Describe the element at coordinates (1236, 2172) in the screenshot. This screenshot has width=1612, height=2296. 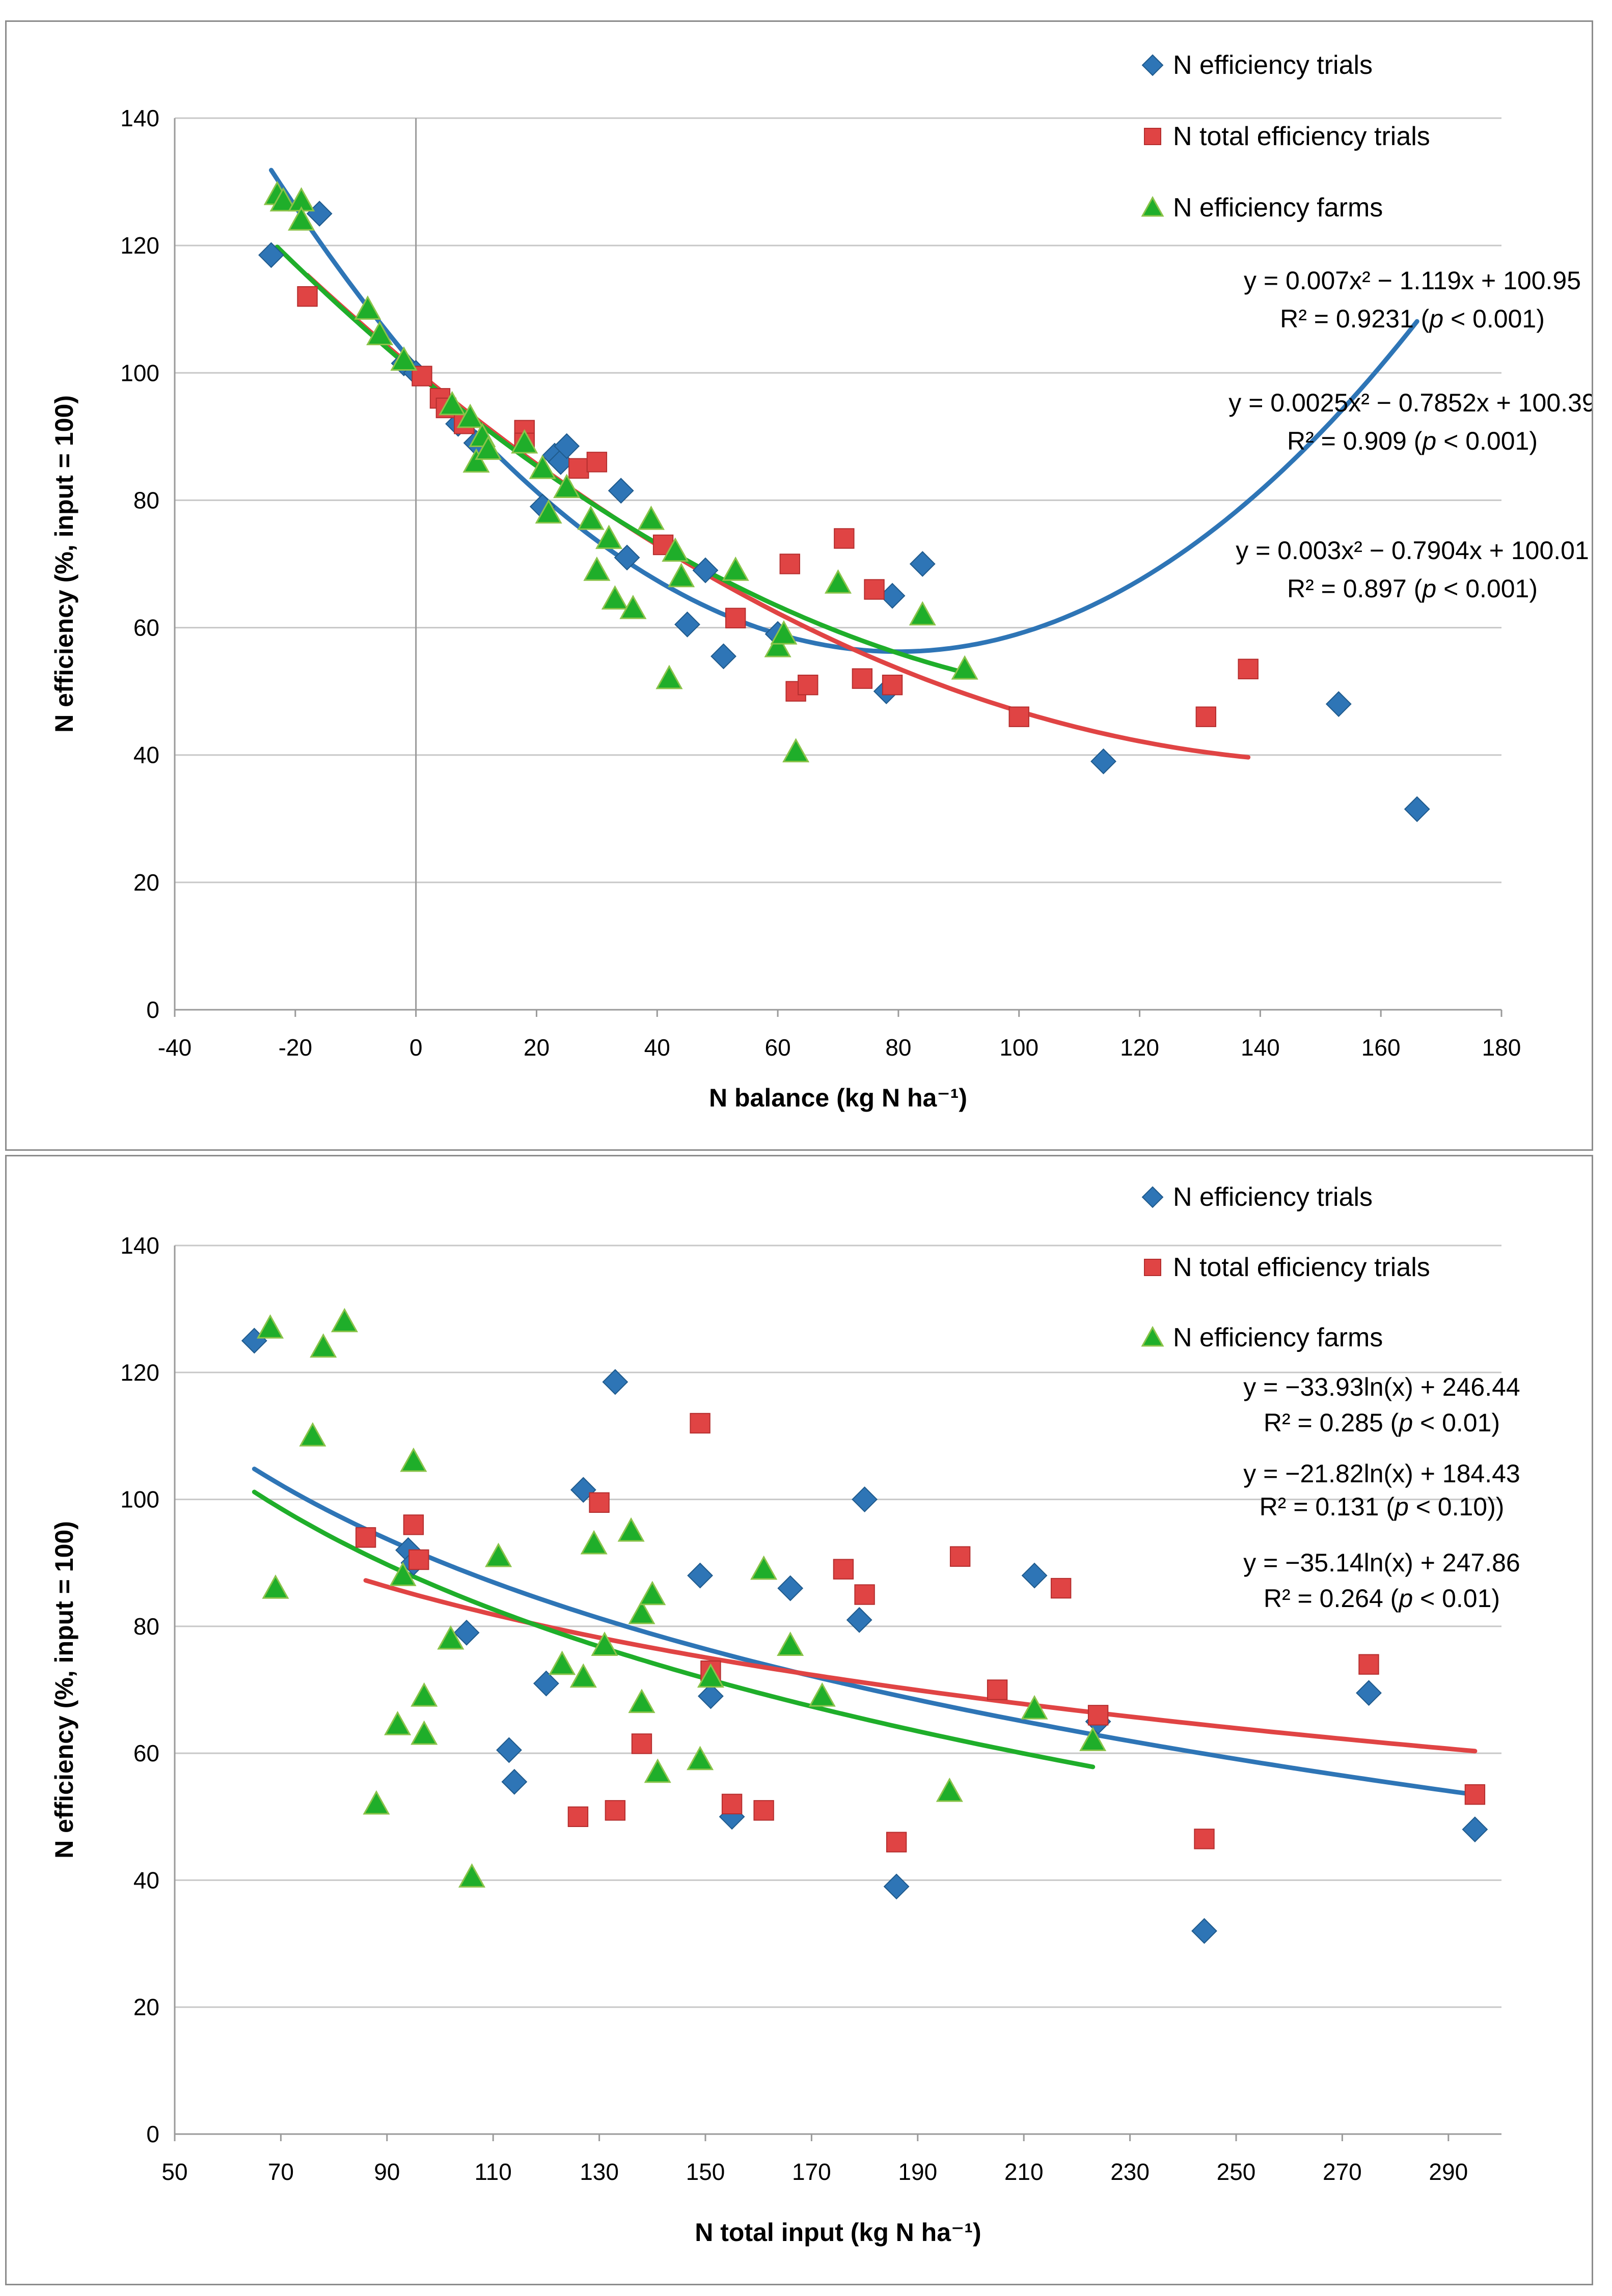
I see `x-tick-label: 250` at that location.